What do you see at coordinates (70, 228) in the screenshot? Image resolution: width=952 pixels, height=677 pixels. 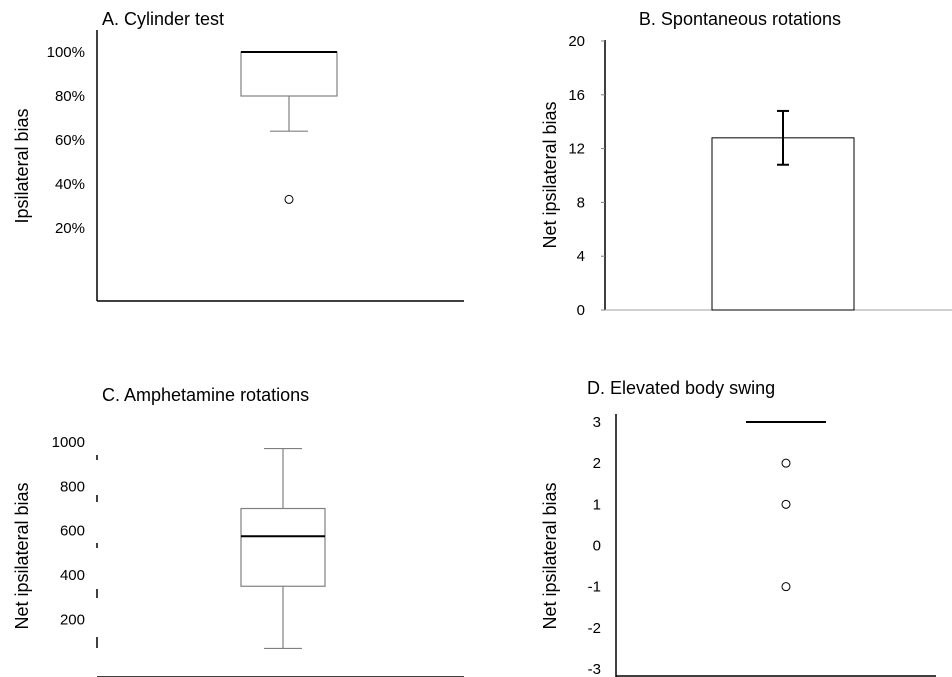 I see `y-tick-label: 20%` at bounding box center [70, 228].